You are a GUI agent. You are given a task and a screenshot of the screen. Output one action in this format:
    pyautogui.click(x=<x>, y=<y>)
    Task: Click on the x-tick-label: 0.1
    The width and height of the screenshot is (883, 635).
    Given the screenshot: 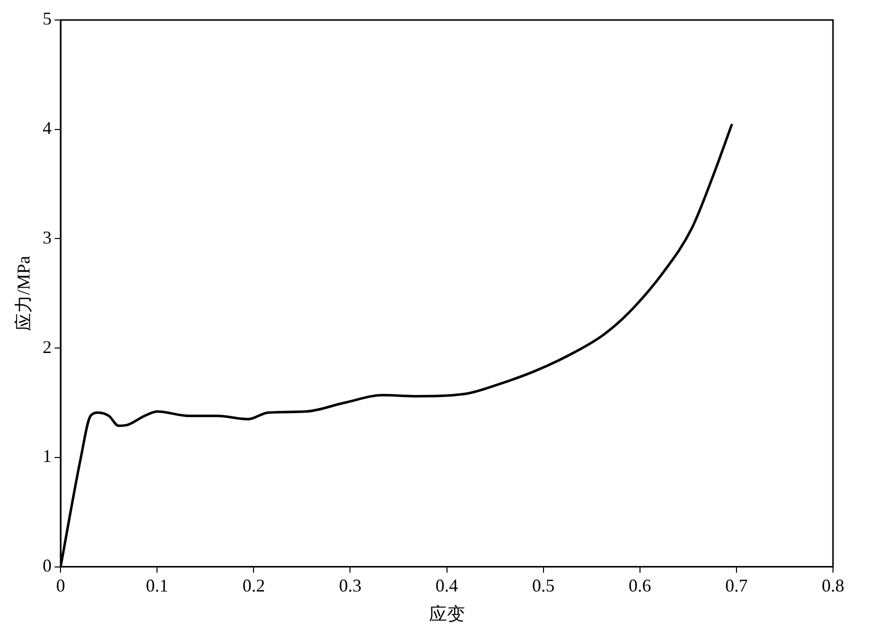 What is the action you would take?
    pyautogui.click(x=157, y=585)
    